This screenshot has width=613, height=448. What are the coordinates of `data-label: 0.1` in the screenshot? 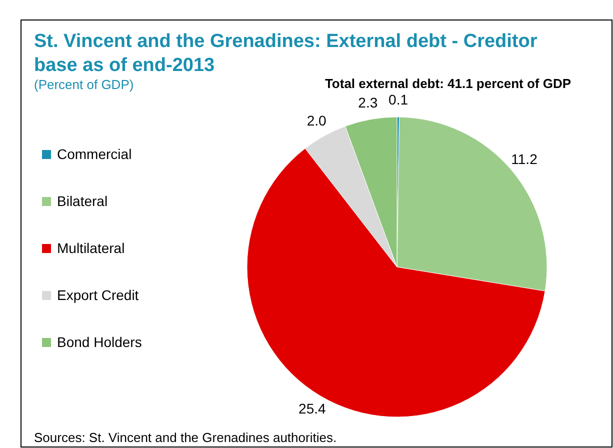 It's located at (398, 100).